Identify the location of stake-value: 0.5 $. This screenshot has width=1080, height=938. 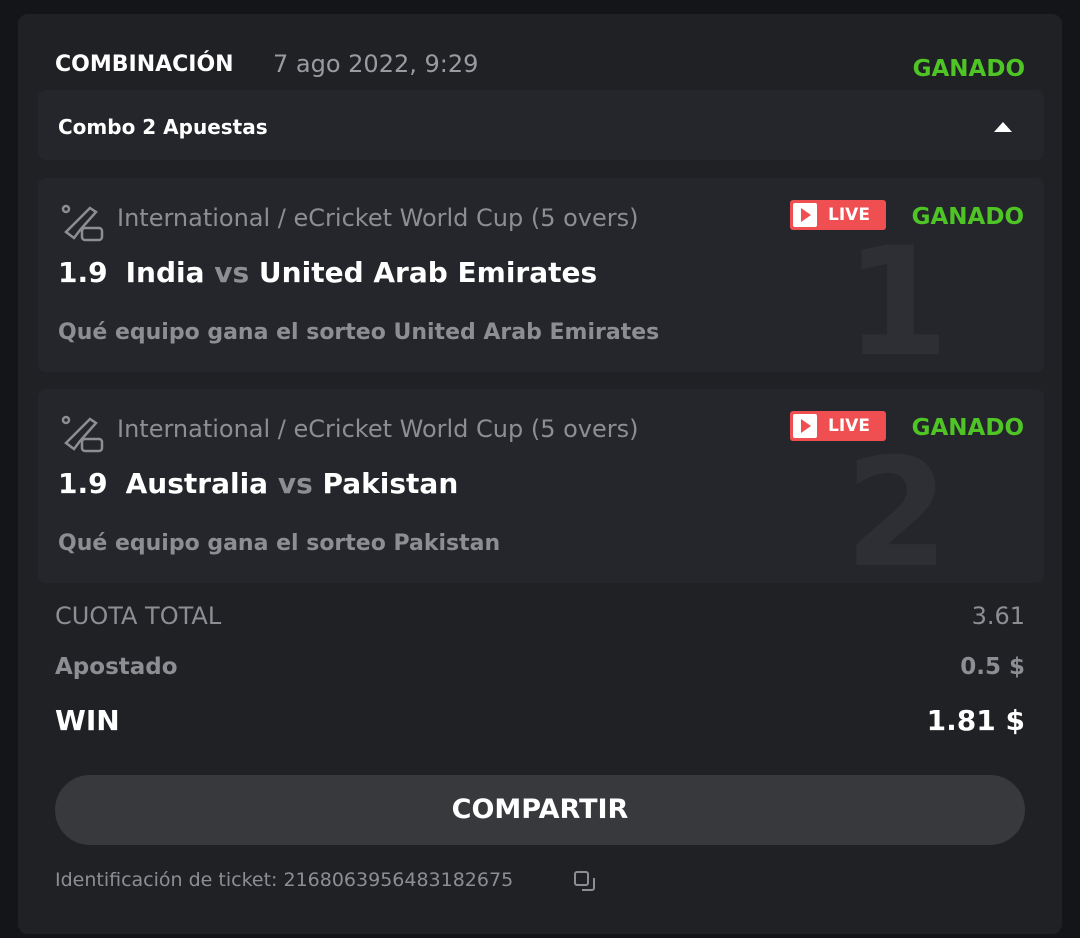
(992, 667).